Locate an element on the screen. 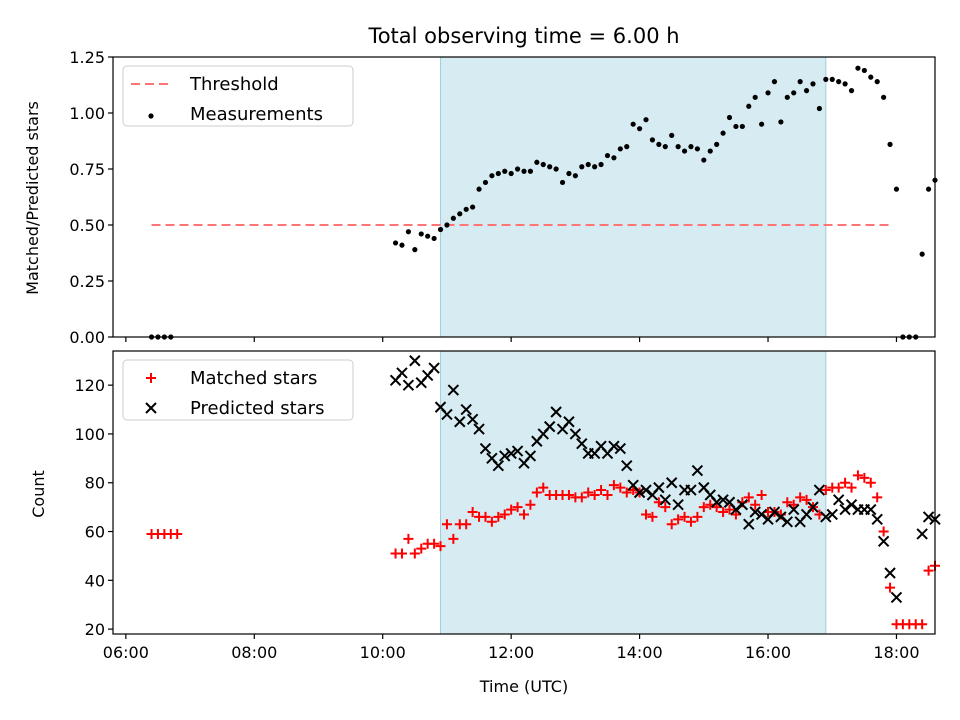 The width and height of the screenshot is (960, 720). y-tick-label: 40 is located at coordinates (95, 580).